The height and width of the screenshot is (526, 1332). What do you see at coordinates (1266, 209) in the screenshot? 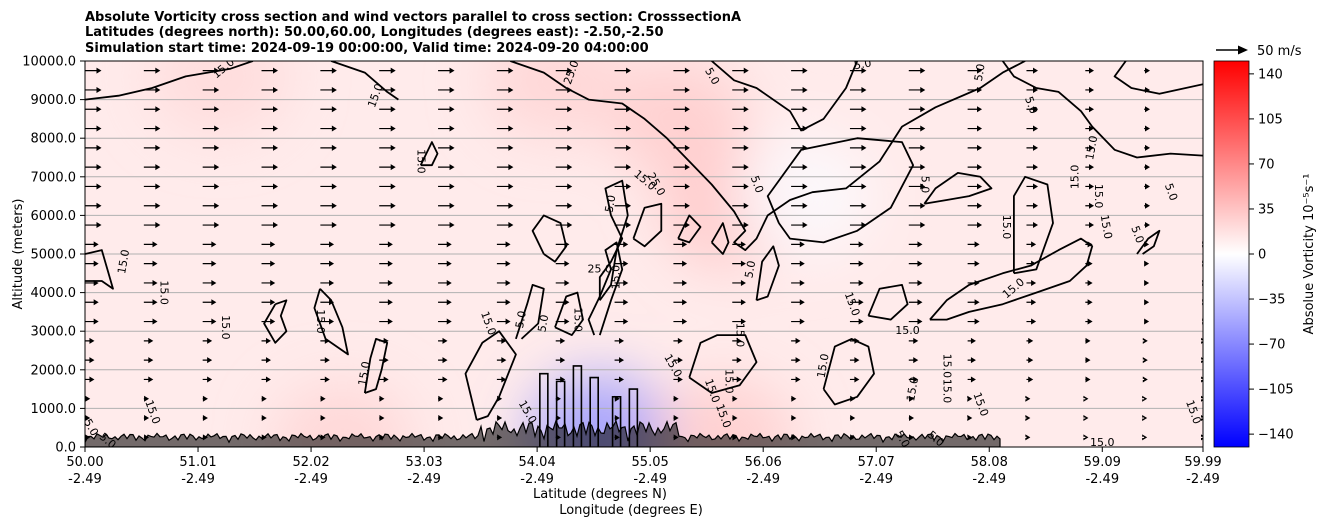
I see `colorbar-tick-label: 35` at bounding box center [1266, 209].